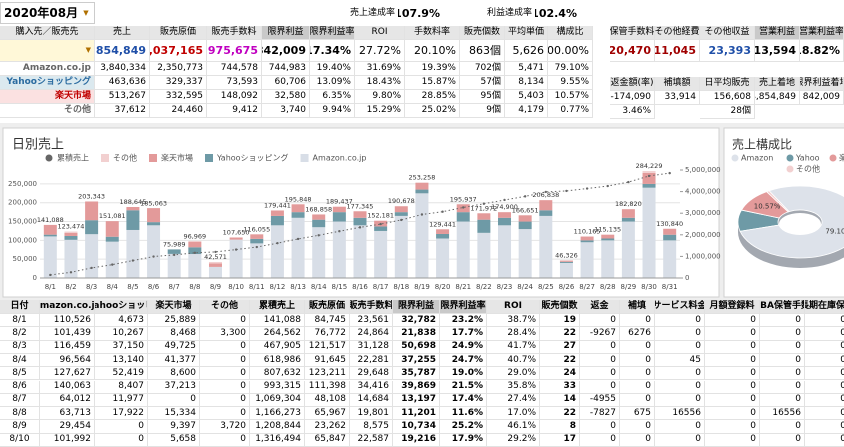 The image size is (844, 447). Describe the element at coordinates (91, 196) in the screenshot. I see `total-label: 203,343` at that location.